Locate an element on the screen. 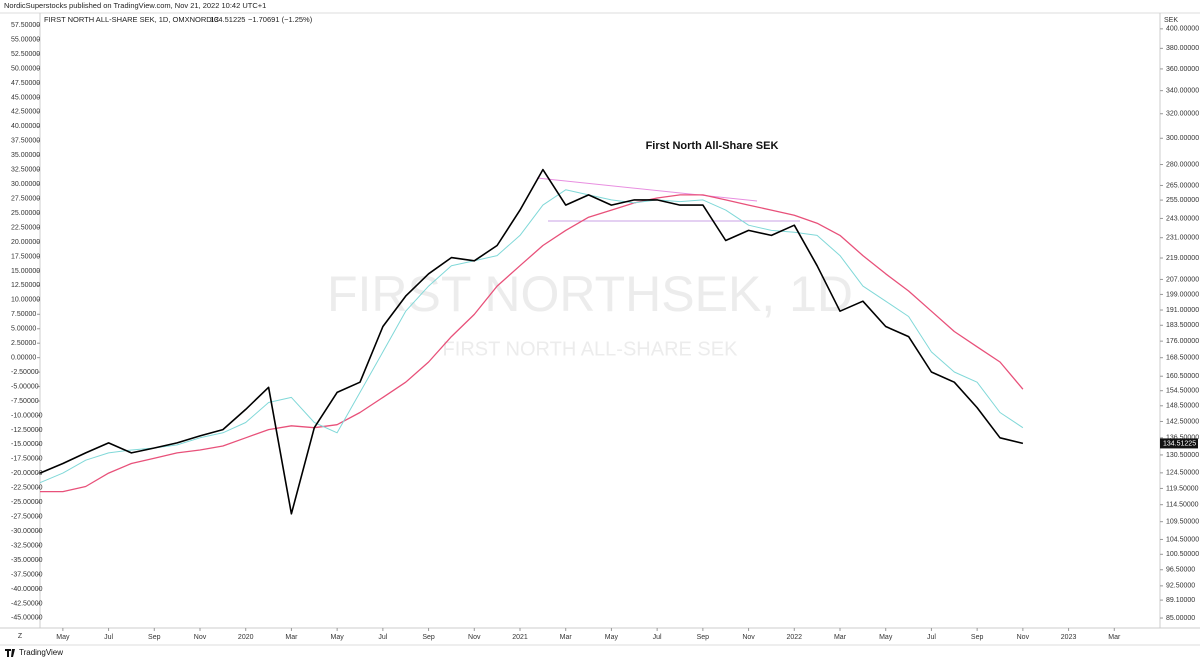  y2-tick-label: 47.50000 is located at coordinates (25, 83).